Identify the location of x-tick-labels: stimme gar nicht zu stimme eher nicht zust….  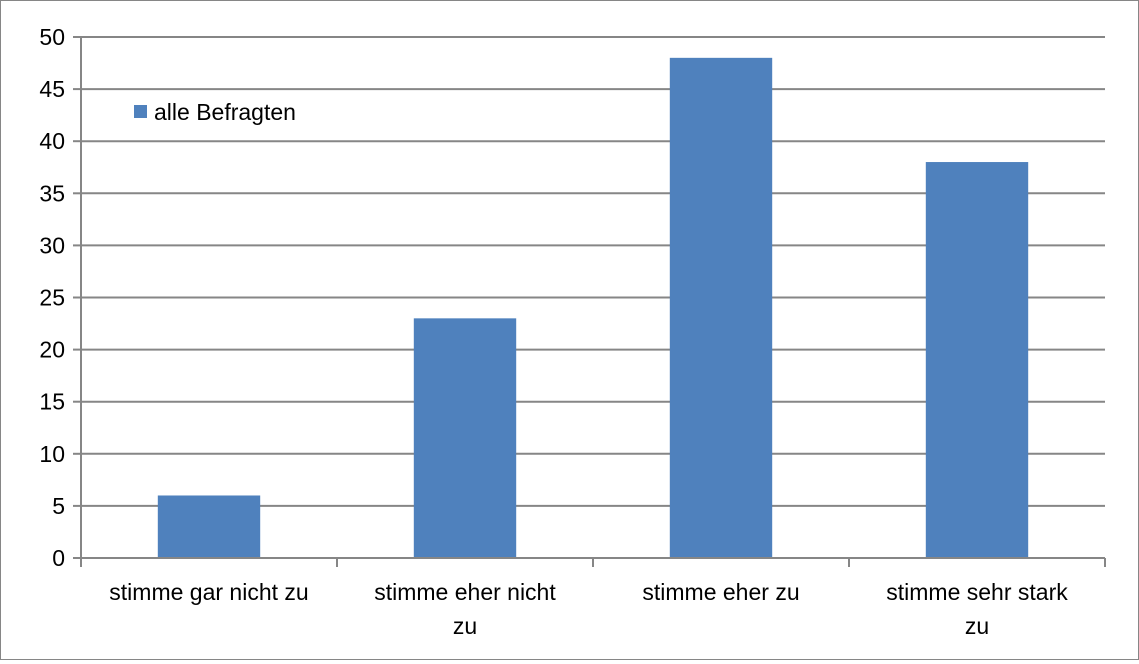
(588, 609).